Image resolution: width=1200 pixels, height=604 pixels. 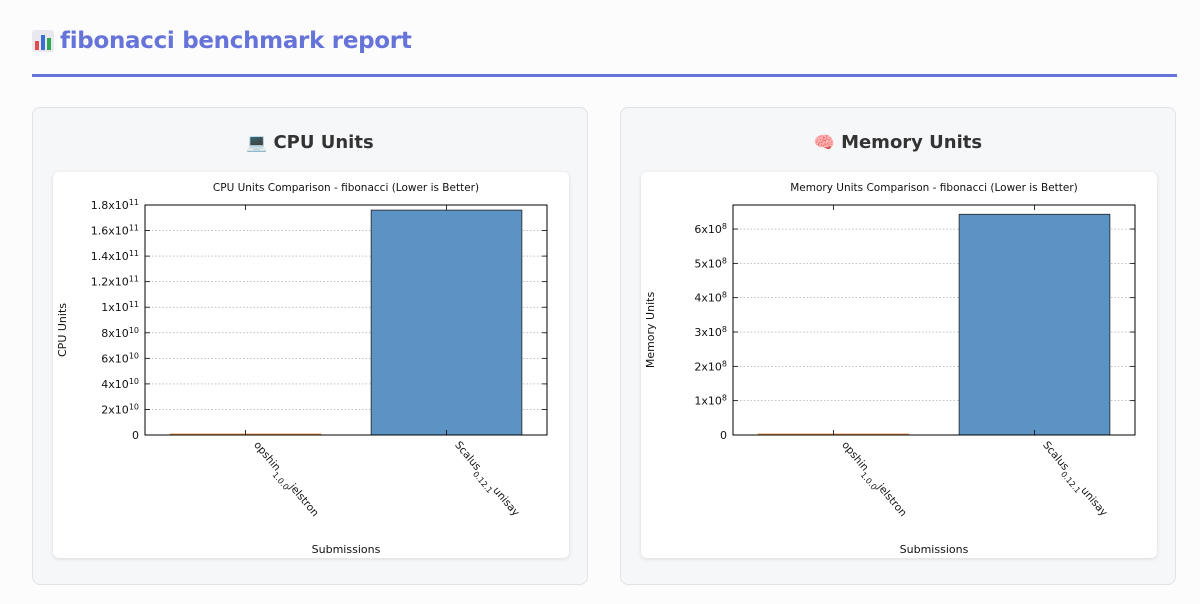 What do you see at coordinates (710, 229) in the screenshot?
I see `y-tick-label: 6x10⁸` at bounding box center [710, 229].